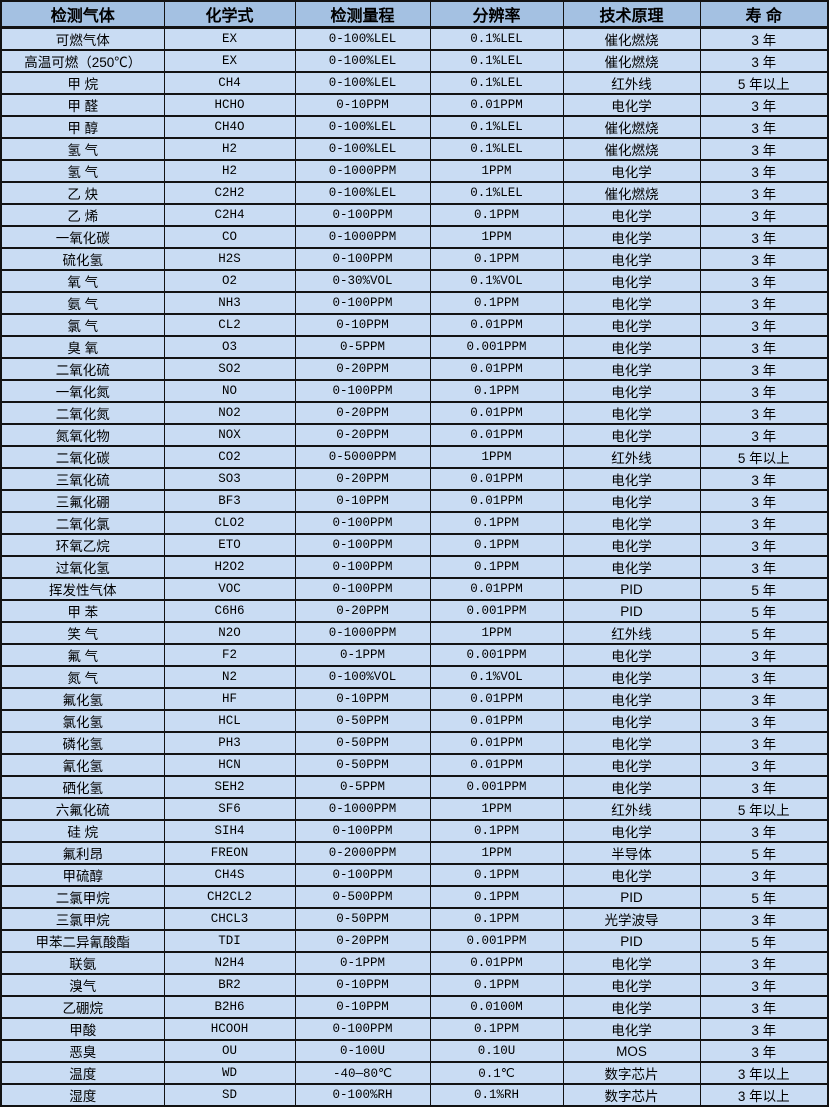 This screenshot has width=831, height=1107. What do you see at coordinates (229, 567) in the screenshot?
I see `formula-cell: H2O2` at bounding box center [229, 567].